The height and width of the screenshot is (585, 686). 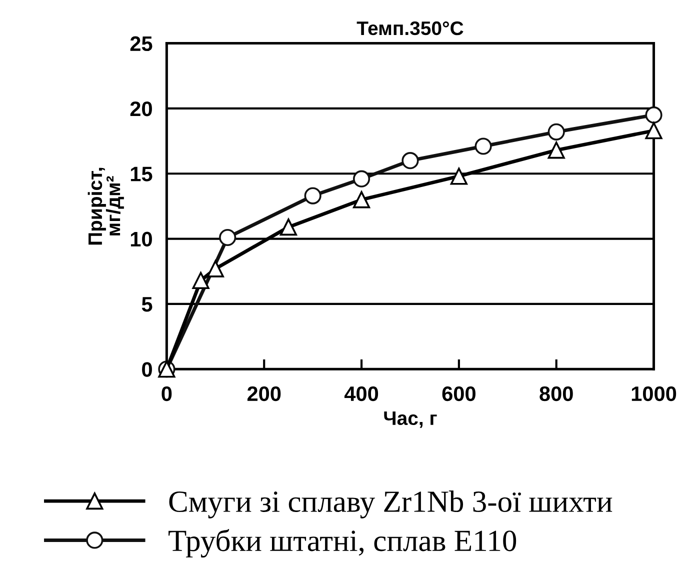 I want to click on y-tick-label: 25, so click(x=141, y=44).